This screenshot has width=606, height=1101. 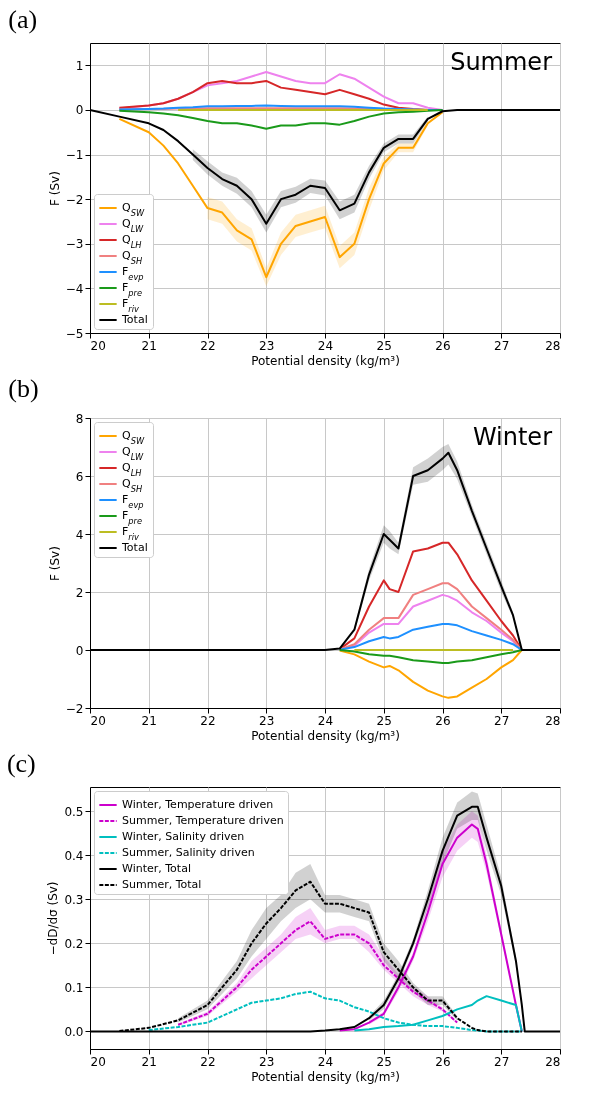 What do you see at coordinates (203, 820) in the screenshot?
I see `legend-label: Summer, Temperature driven` at bounding box center [203, 820].